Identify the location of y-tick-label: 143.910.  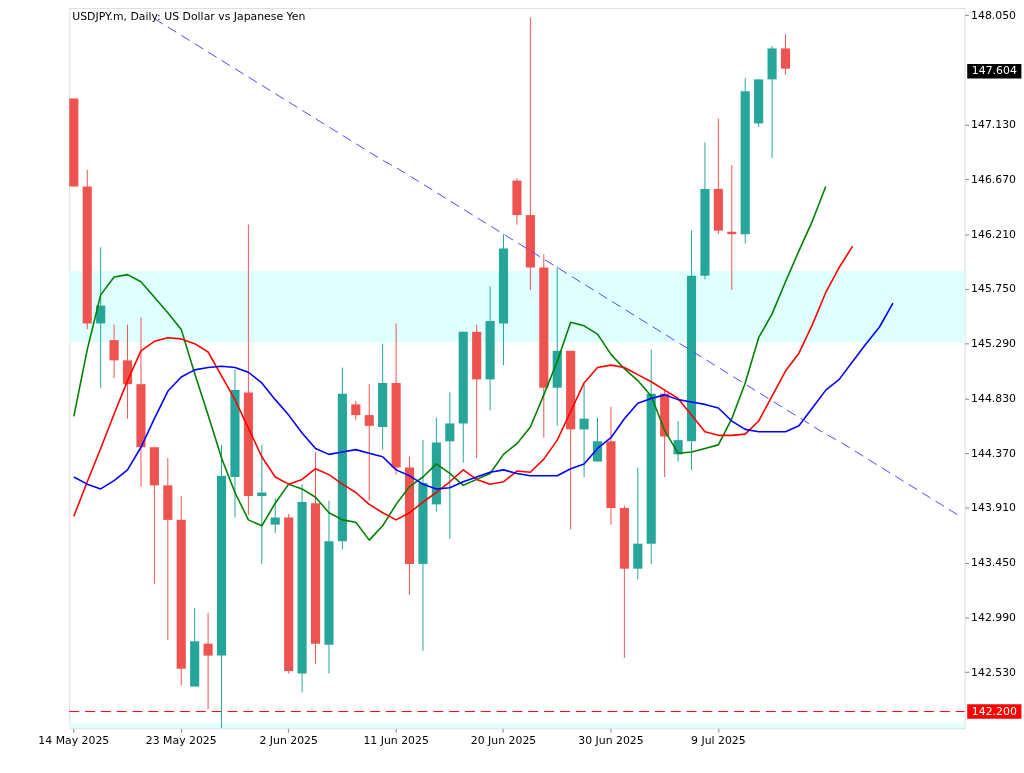
(994, 508).